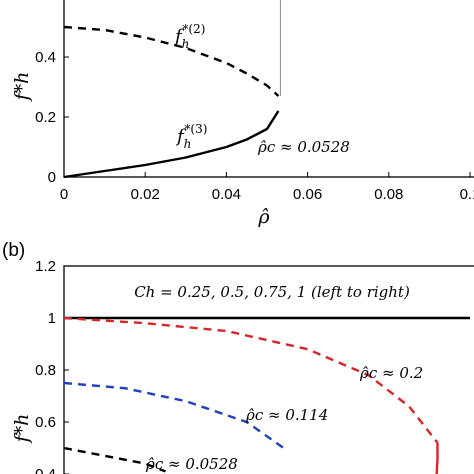 The height and width of the screenshot is (474, 474). What do you see at coordinates (45, 117) in the screenshot?
I see `y-tick-label: 0.2` at bounding box center [45, 117].